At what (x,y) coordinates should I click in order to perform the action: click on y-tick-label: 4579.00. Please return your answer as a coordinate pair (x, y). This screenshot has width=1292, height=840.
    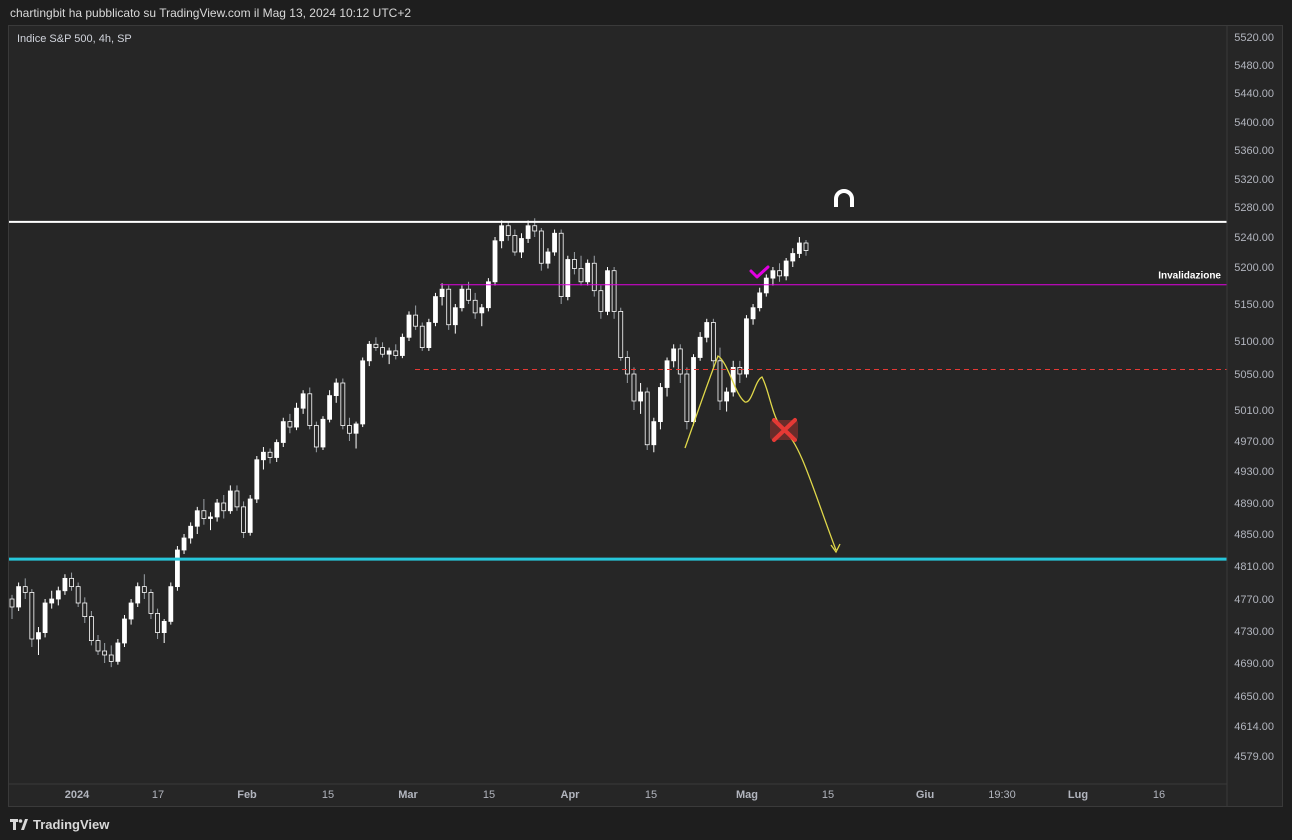
    Looking at the image, I should click on (1254, 757).